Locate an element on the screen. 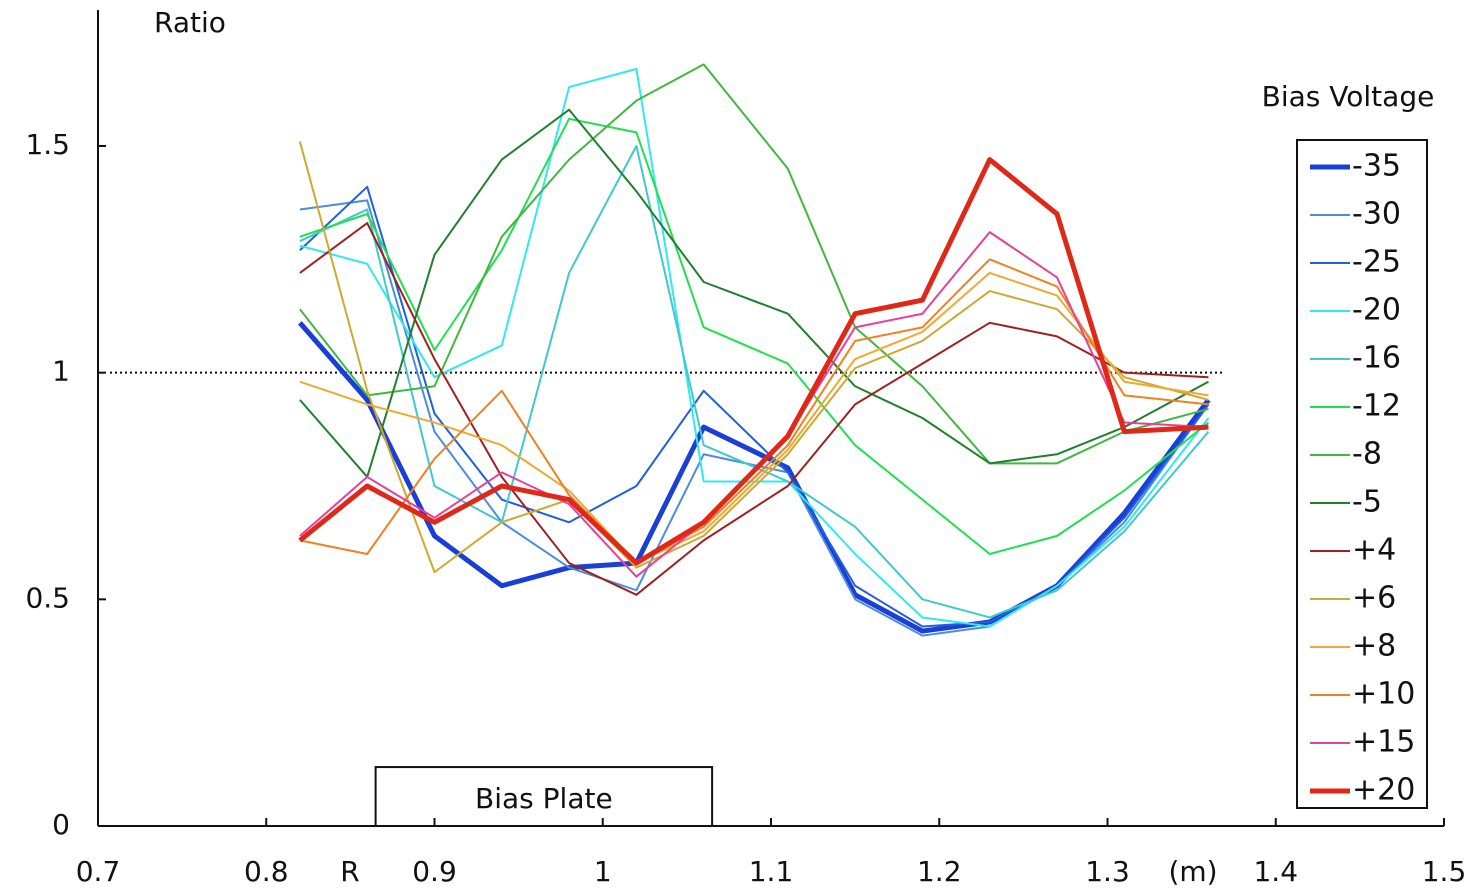  x-unit: (m) is located at coordinates (1192, 871).